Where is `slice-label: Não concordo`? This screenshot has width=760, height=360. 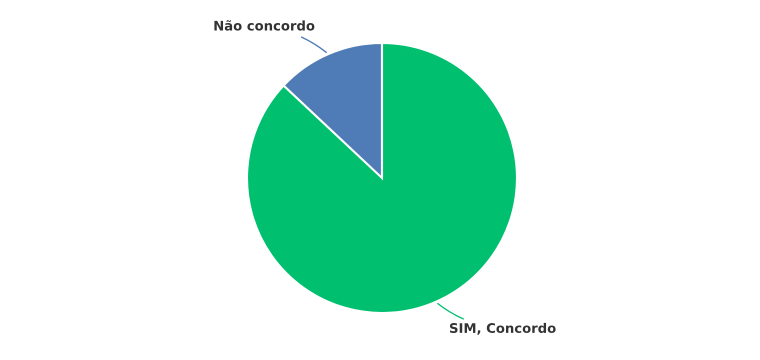
slice-label: Não concordo is located at coordinates (264, 25).